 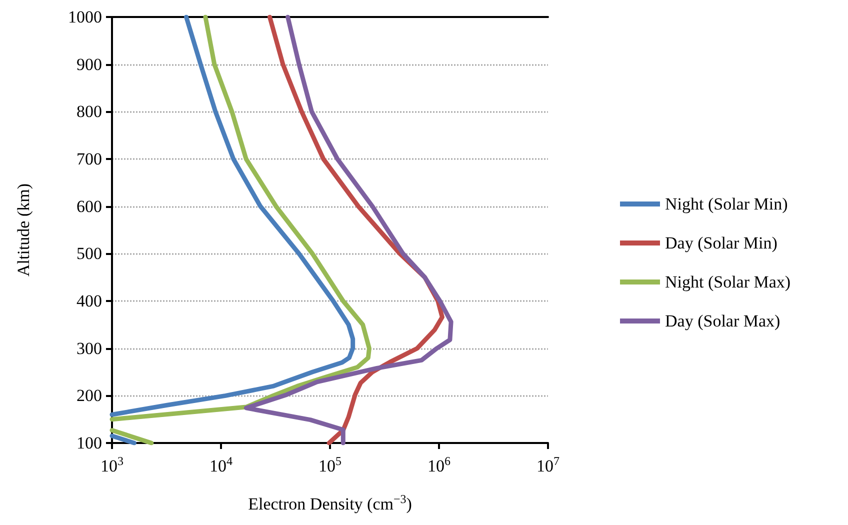 What do you see at coordinates (89, 254) in the screenshot?
I see `y-tick-label: 500` at bounding box center [89, 254].